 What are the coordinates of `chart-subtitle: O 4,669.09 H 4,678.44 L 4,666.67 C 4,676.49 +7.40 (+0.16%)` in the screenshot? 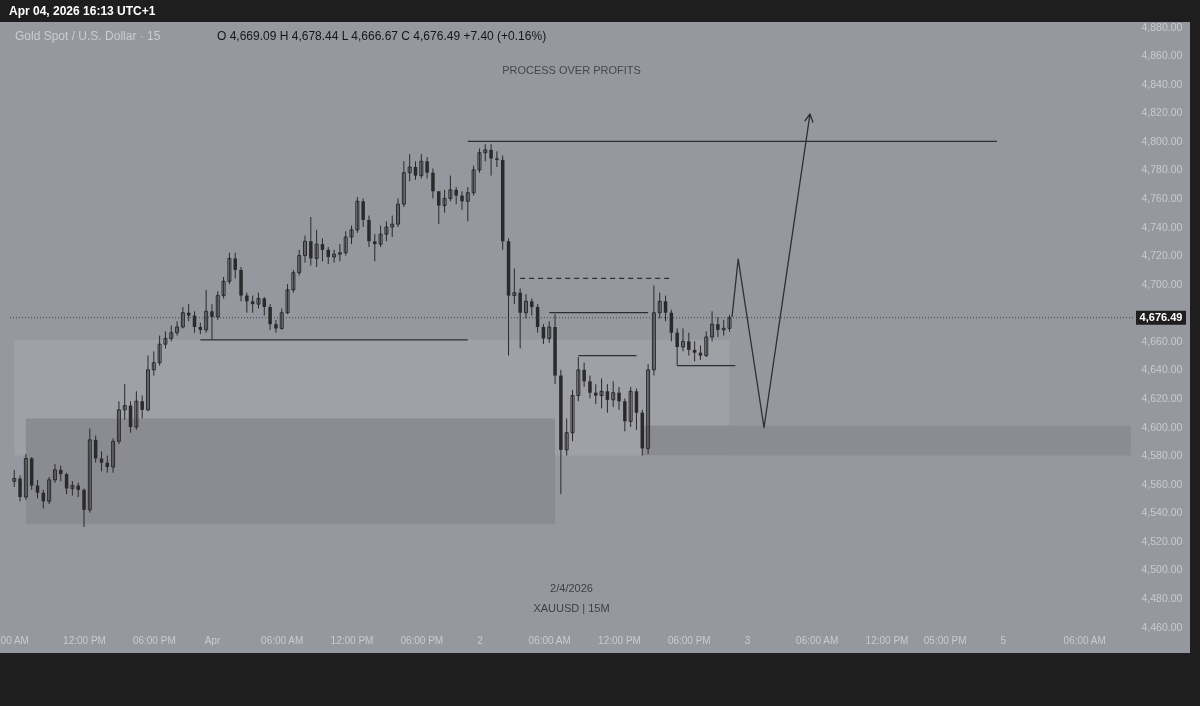 It's located at (382, 36).